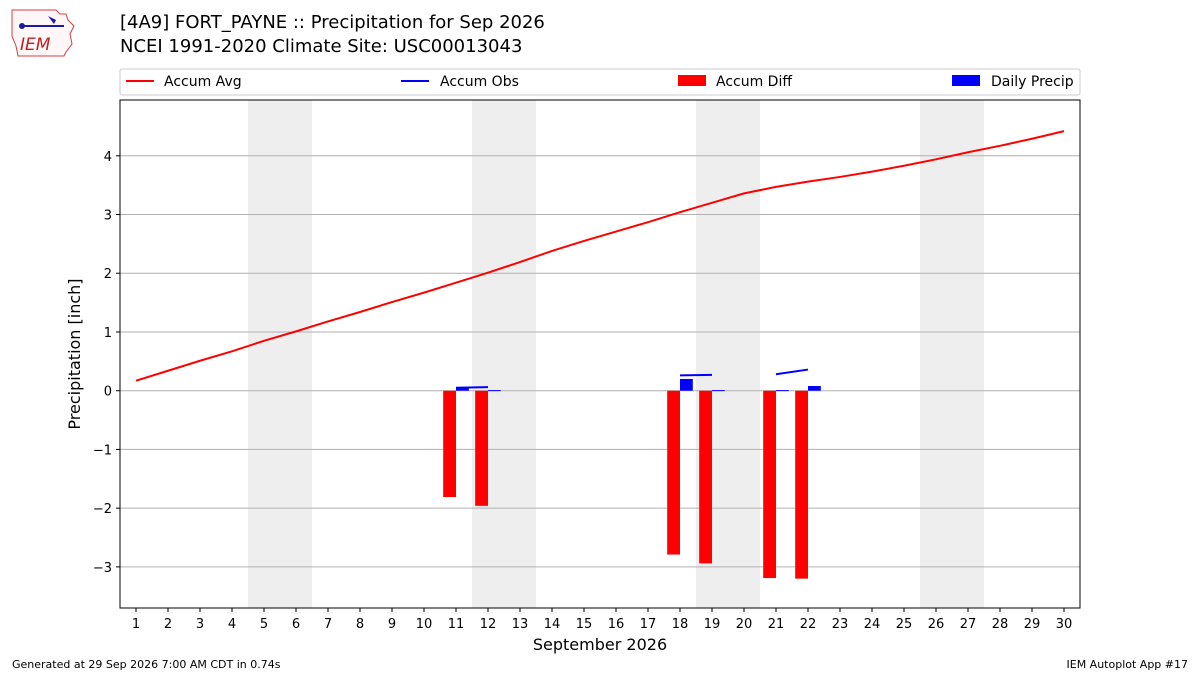 The height and width of the screenshot is (675, 1200). Describe the element at coordinates (321, 46) in the screenshot. I see `chart-title-line2: NCEI 1991-2020 Climate Site: USC00013043` at that location.